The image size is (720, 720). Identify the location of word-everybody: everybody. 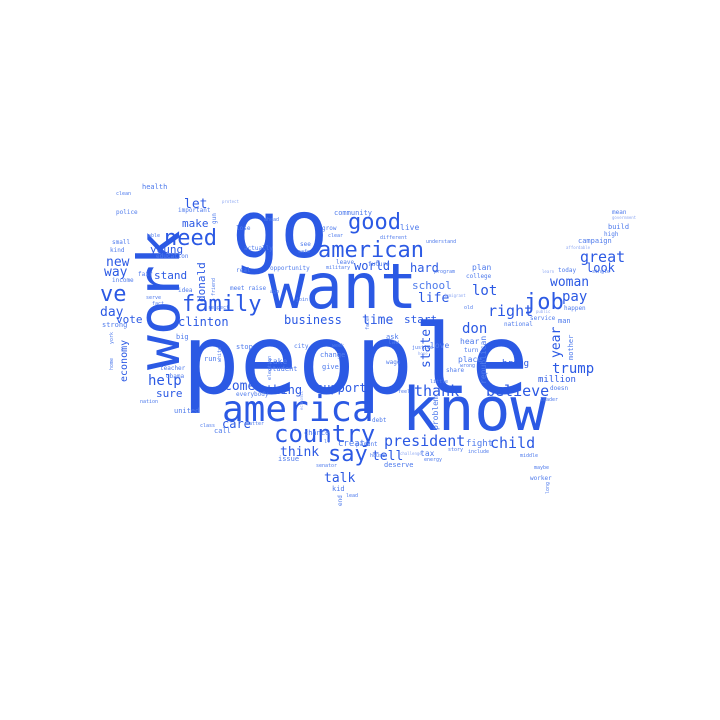
(252, 394).